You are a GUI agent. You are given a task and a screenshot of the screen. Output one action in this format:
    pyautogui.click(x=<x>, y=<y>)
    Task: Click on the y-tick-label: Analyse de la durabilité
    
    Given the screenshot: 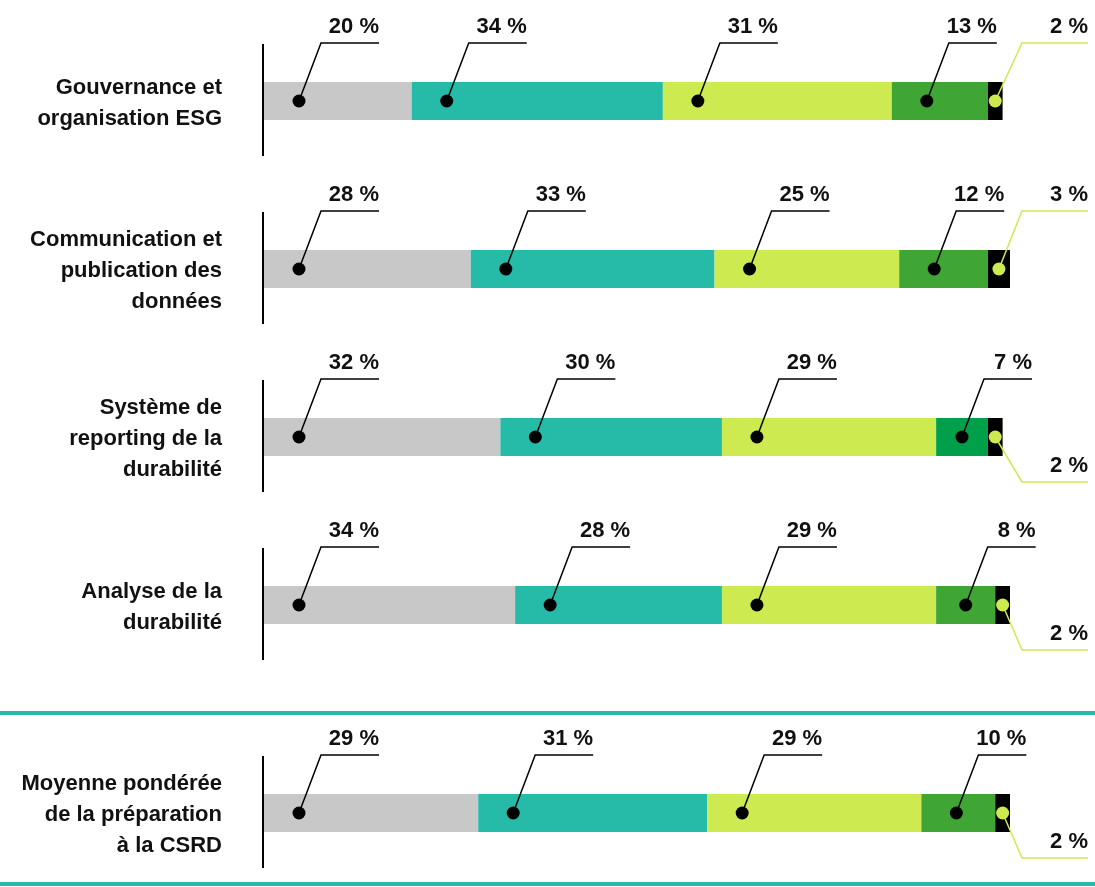 What is the action you would take?
    pyautogui.click(x=152, y=605)
    